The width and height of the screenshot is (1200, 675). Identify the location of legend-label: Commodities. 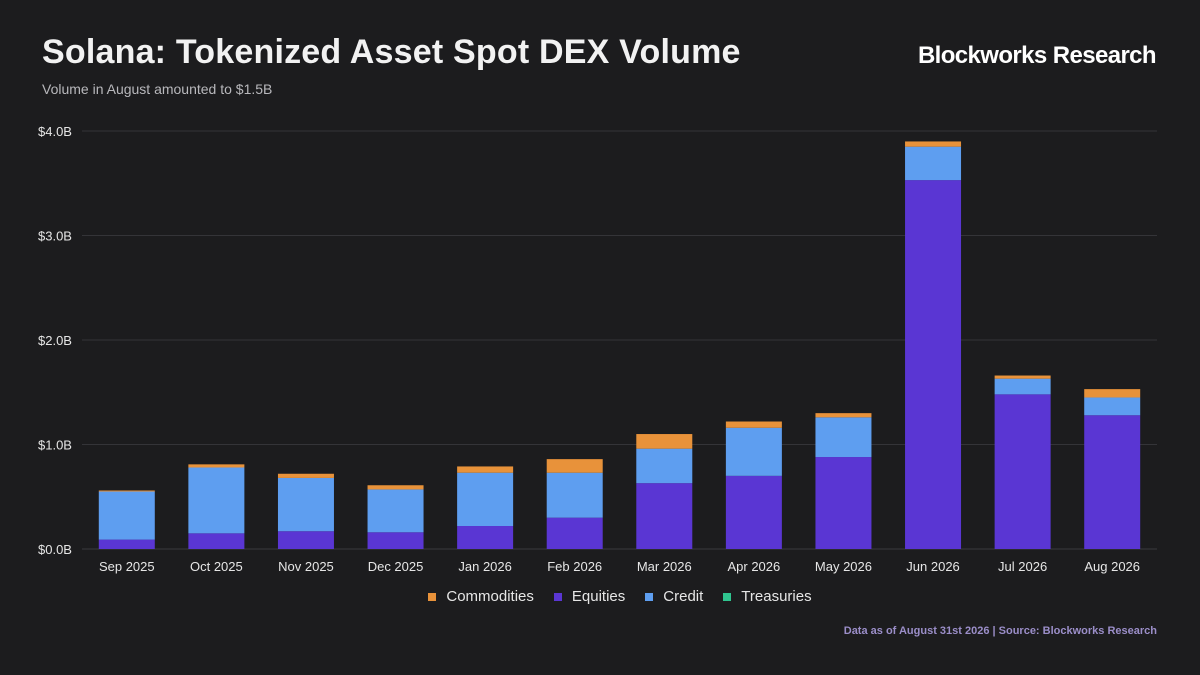
(490, 596).